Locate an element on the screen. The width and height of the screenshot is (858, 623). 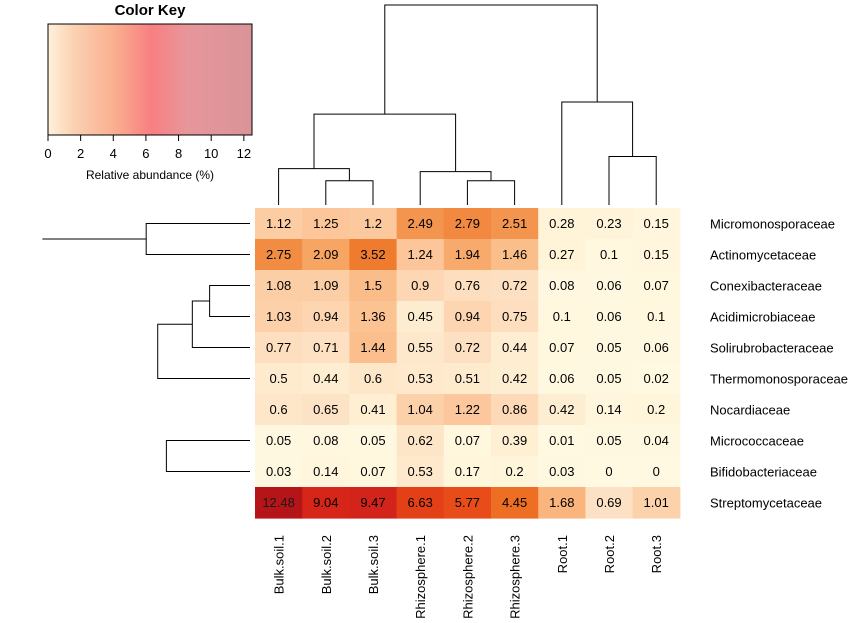
row-label: Solirubrobacteraceae is located at coordinates (772, 348).